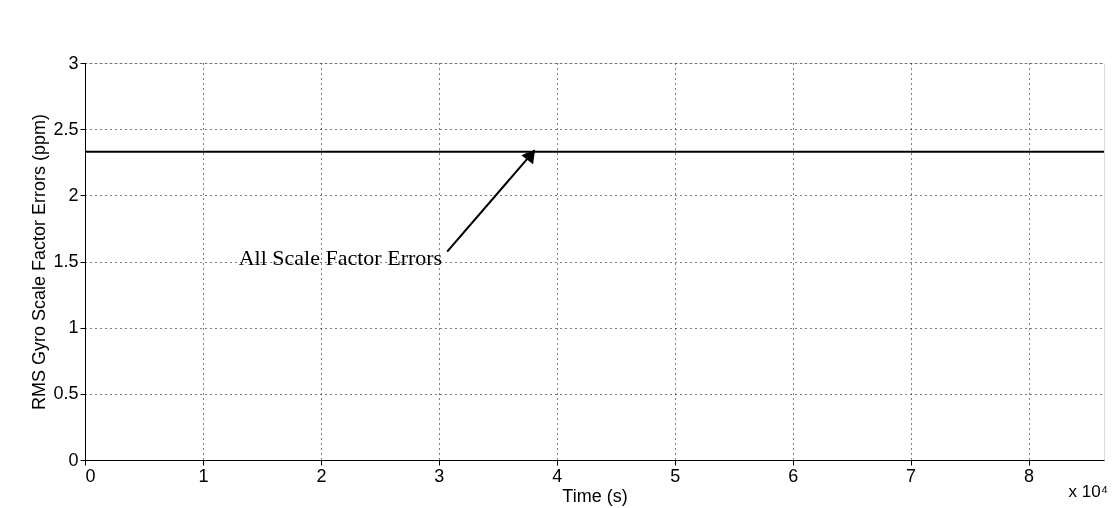 This screenshot has height=508, width=1113. Describe the element at coordinates (203, 475) in the screenshot. I see `x-tick-label: 1` at that location.